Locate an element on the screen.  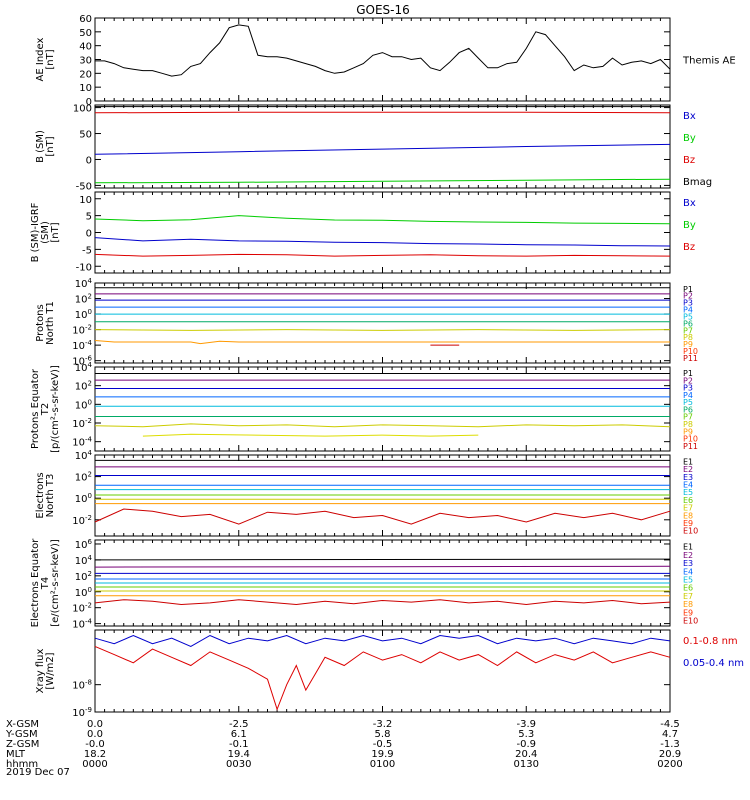
series-by is located at coordinates (382, 220).